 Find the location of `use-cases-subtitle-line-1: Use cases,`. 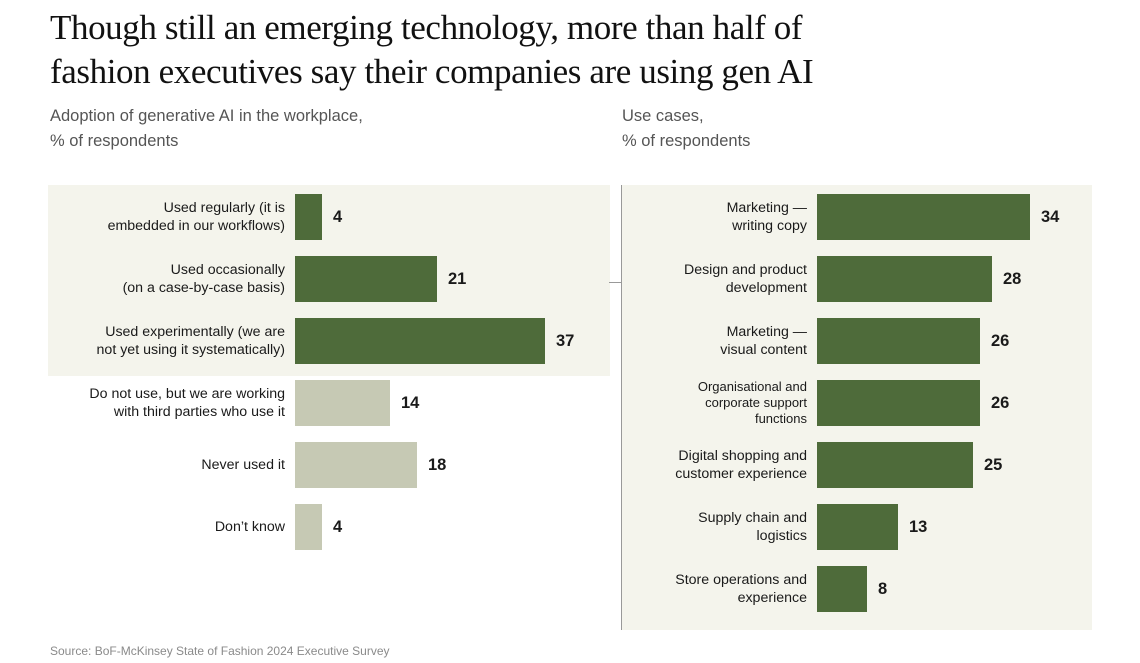

use-cases-subtitle-line-1: Use cases, is located at coordinates (663, 116).